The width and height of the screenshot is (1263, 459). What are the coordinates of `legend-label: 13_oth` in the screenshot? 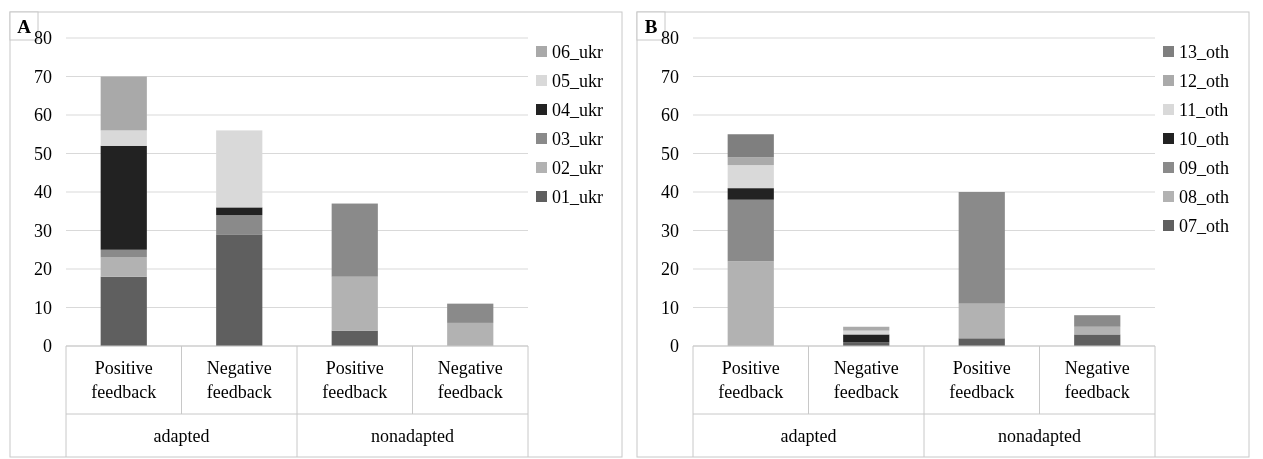 It's located at (1204, 52).